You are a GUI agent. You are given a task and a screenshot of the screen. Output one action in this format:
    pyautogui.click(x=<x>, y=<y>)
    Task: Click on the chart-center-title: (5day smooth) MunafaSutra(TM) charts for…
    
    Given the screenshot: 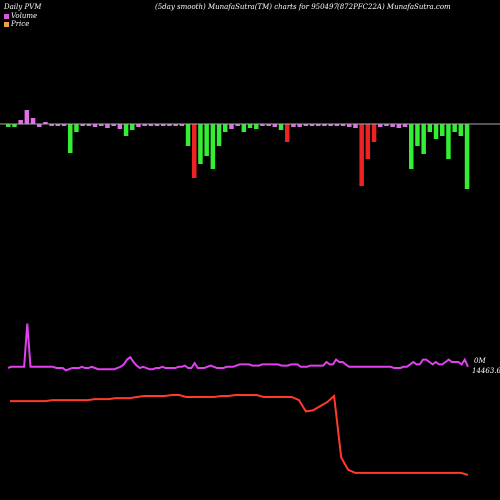 What is the action you would take?
    pyautogui.click(x=246, y=7)
    